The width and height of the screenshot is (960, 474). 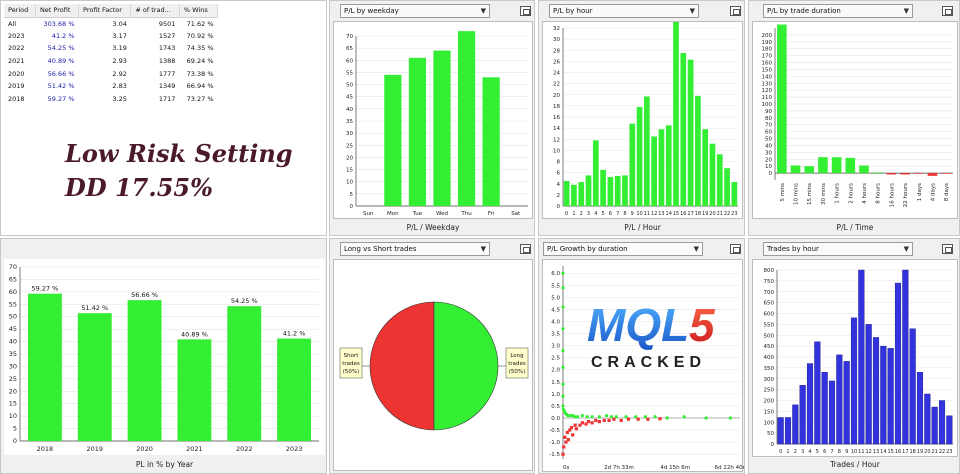 I want to click on stats-row: 2019 51.42 % 2.83 1349 66.94 %, so click(x=111, y=86).